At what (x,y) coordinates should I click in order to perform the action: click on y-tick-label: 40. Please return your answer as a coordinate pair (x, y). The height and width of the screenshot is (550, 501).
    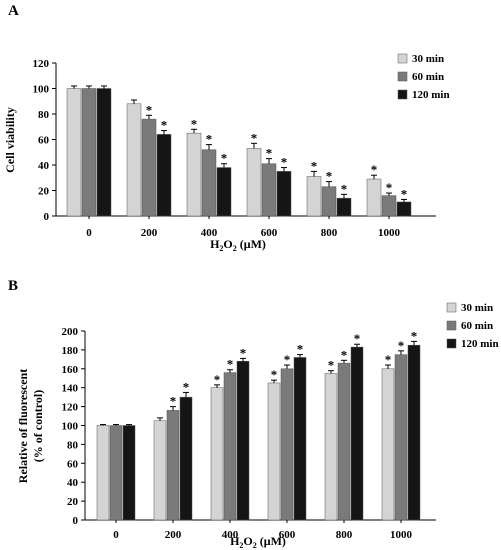
    Looking at the image, I should click on (73, 483).